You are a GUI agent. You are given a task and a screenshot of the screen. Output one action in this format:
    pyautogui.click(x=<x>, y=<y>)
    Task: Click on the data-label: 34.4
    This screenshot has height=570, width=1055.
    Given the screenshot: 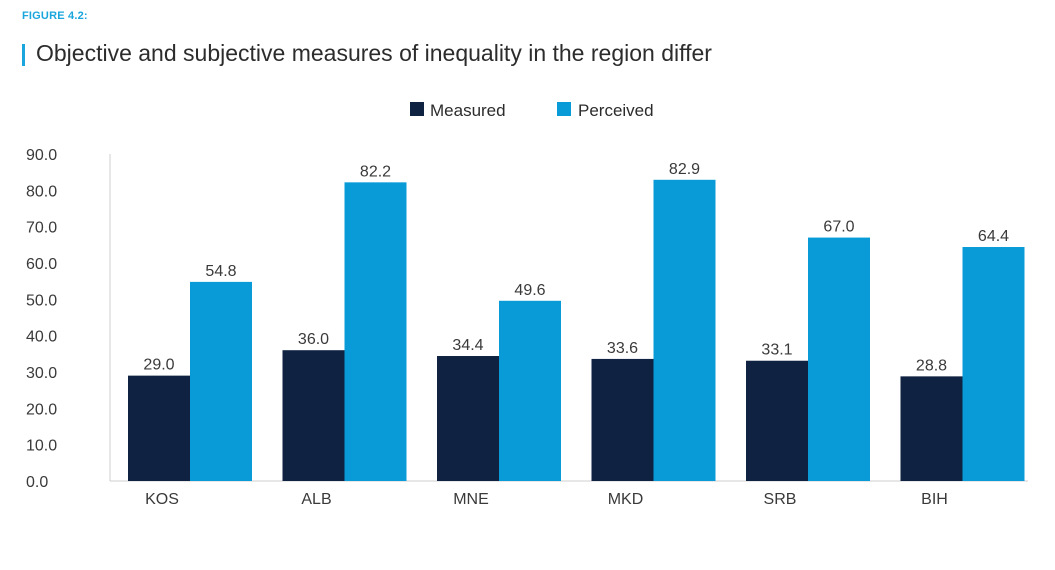 What is the action you would take?
    pyautogui.click(x=467, y=345)
    